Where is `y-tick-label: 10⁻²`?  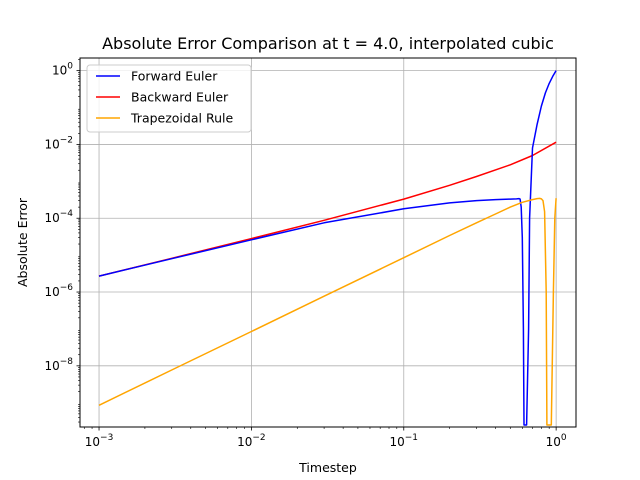 y-tick-label: 10⁻² is located at coordinates (58, 143).